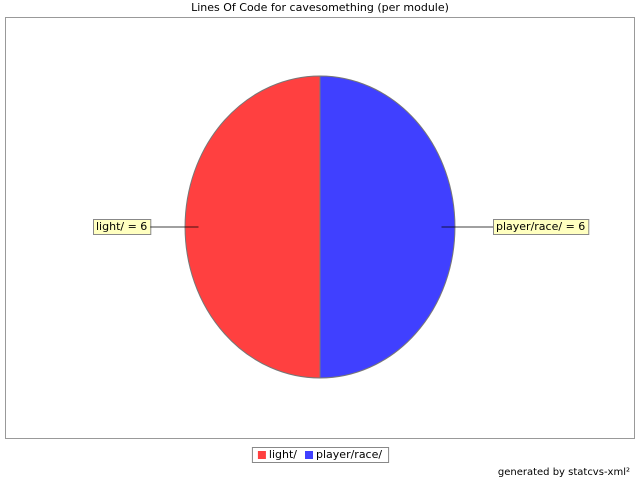 This screenshot has width=640, height=480. What do you see at coordinates (564, 472) in the screenshot?
I see `credit: generated by statcvs-xml²` at bounding box center [564, 472].